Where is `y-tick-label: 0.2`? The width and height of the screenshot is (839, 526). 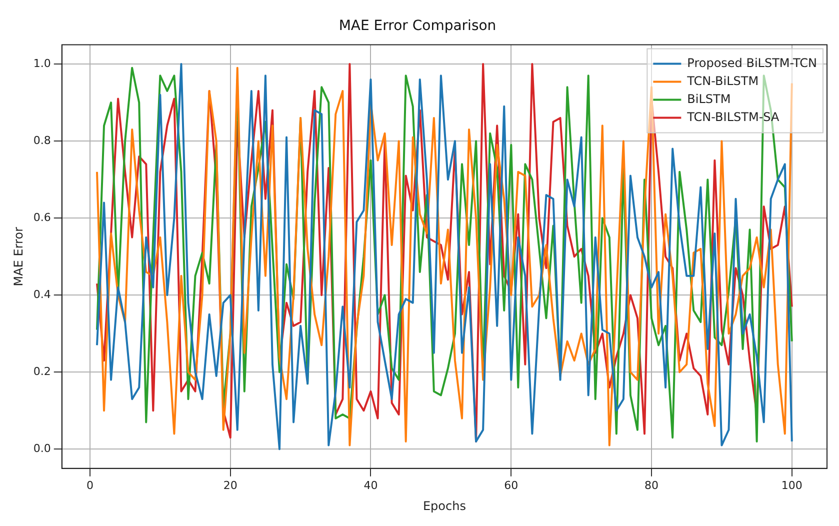 y-tick-label: 0.2 is located at coordinates (42, 371).